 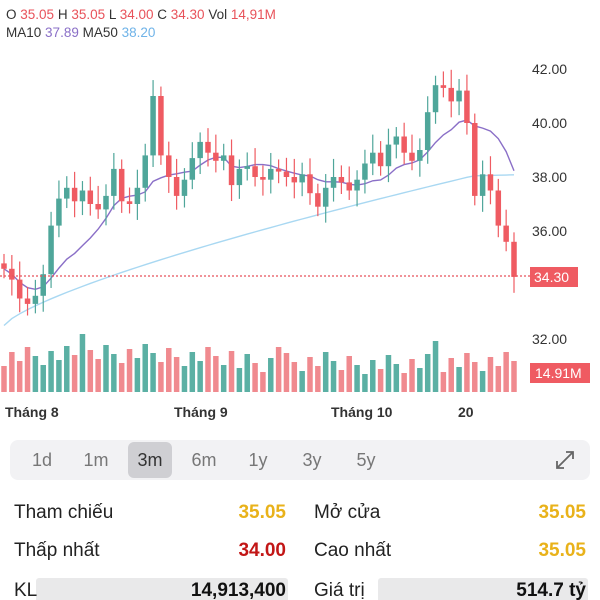 What do you see at coordinates (466, 412) in the screenshot?
I see `x-tick-20: 20` at bounding box center [466, 412].